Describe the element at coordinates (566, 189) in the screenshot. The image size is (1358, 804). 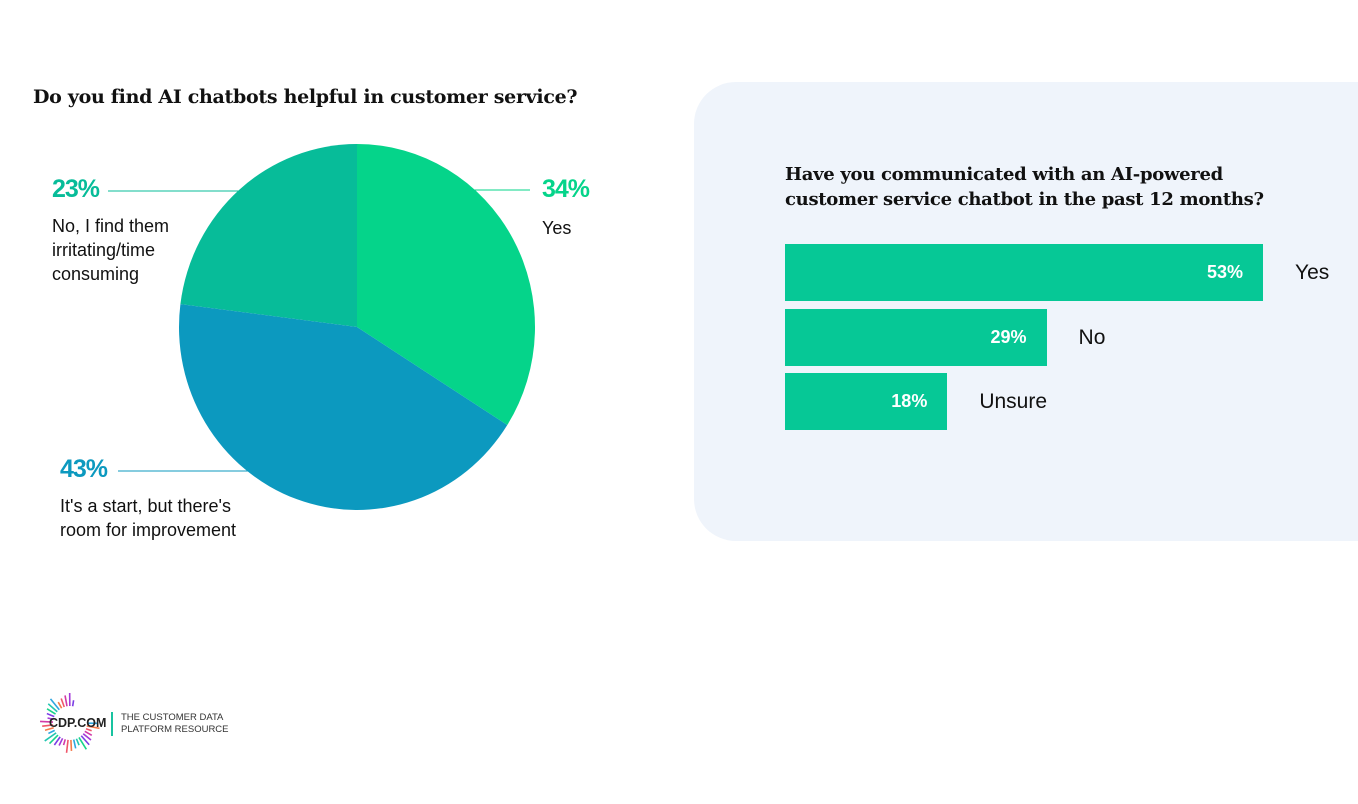
I see `pie-pct-yes: 34%` at that location.